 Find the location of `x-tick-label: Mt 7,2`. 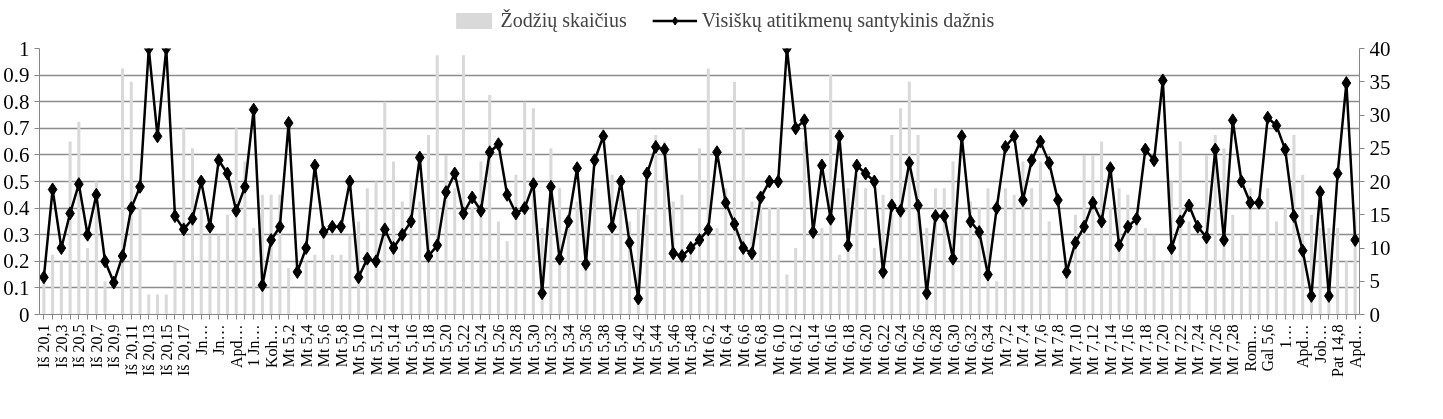

x-tick-label: Mt 7,2 is located at coordinates (1005, 346).